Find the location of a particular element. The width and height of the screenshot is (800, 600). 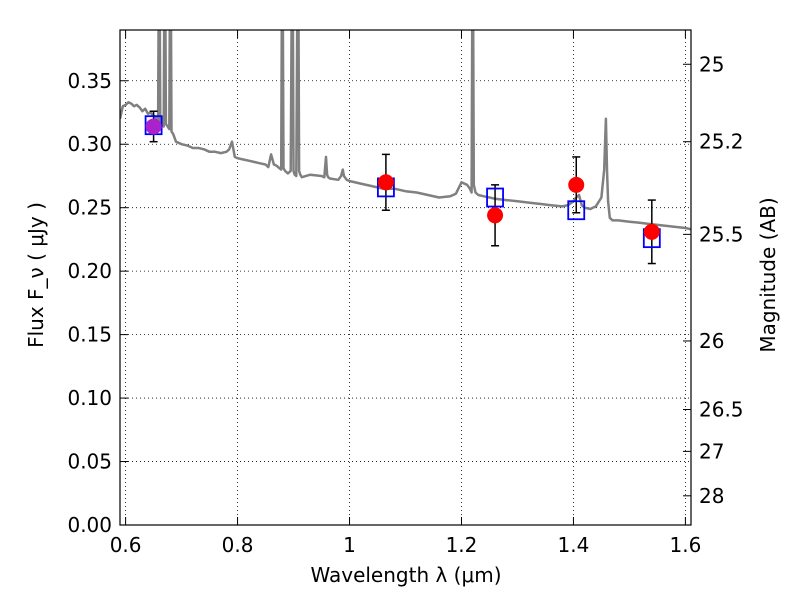

mag-tick-label: 25.5 is located at coordinates (721, 234).